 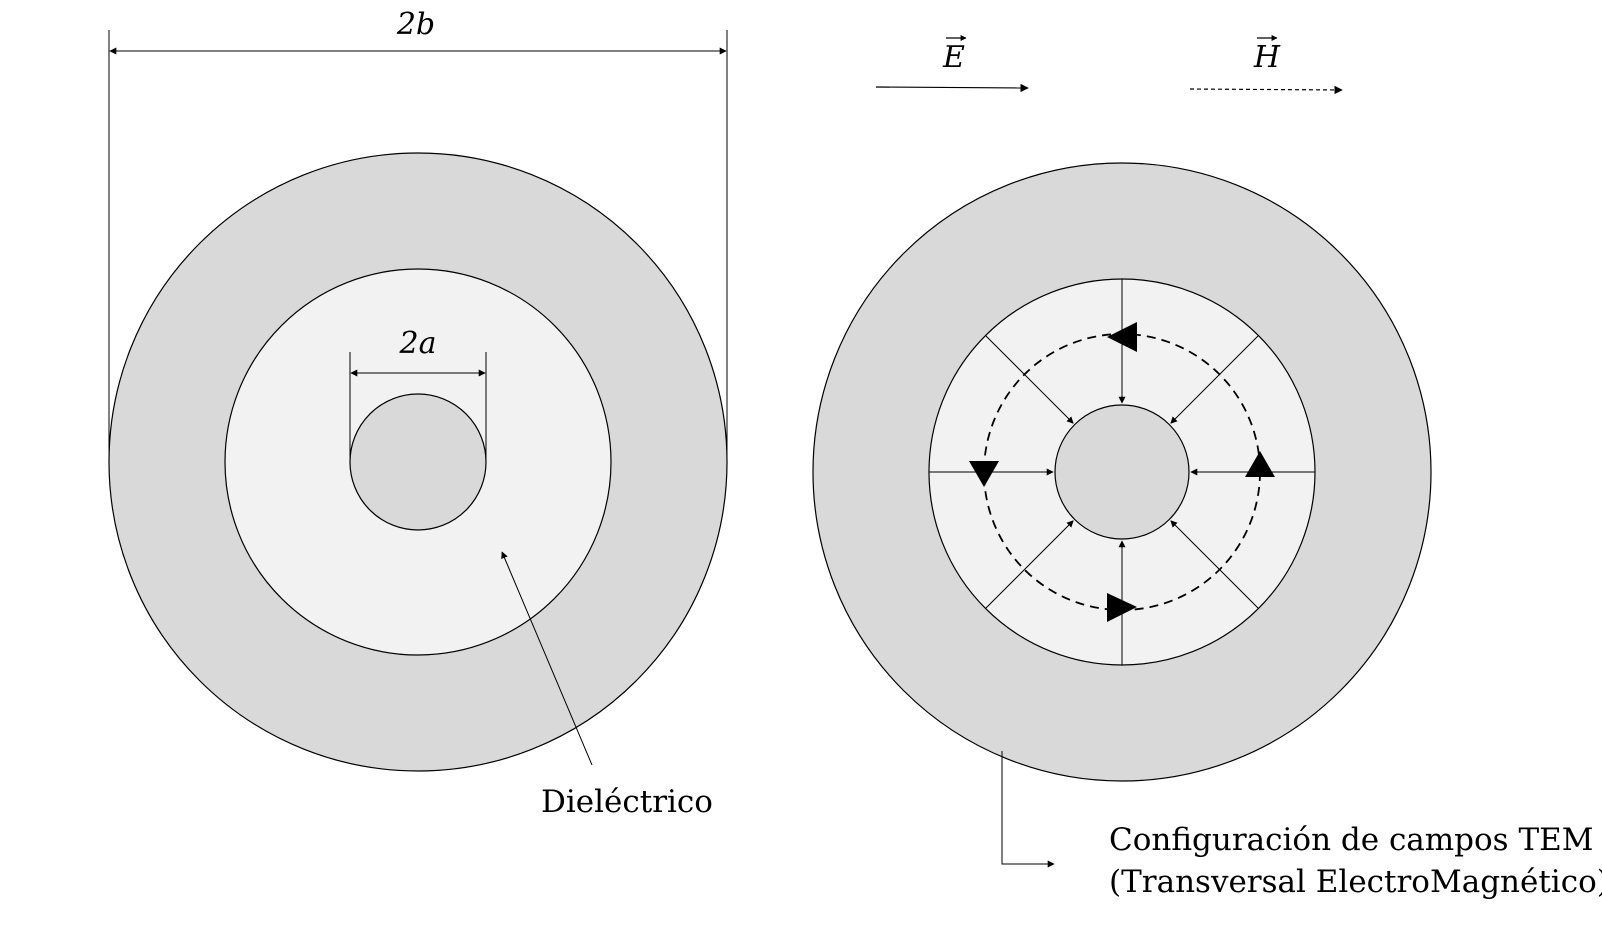 What do you see at coordinates (1214, 379) in the screenshot?
I see `e-field-line-top-right` at bounding box center [1214, 379].